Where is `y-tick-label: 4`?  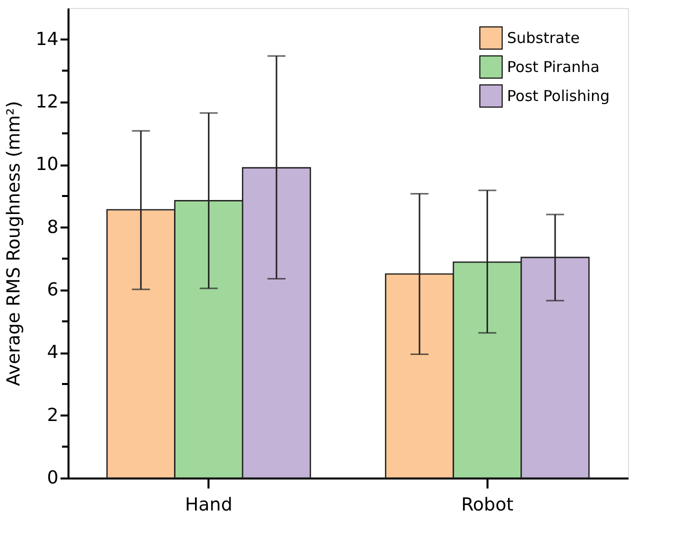 y-tick-label: 4 is located at coordinates (52, 353).